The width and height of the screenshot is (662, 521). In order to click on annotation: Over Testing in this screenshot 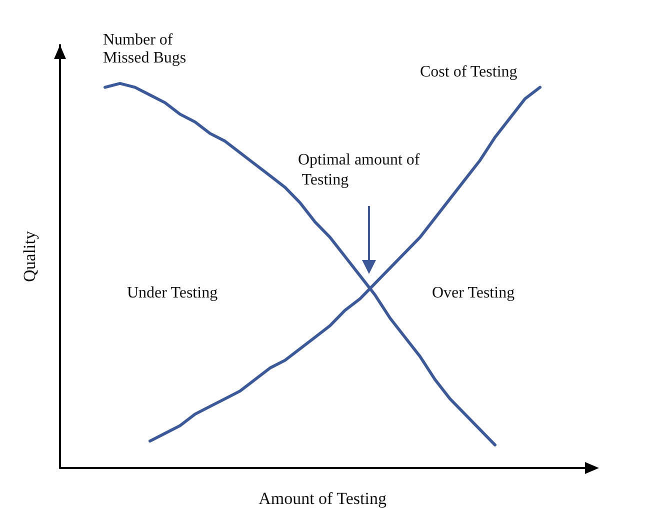, I will do `click(473, 293)`.